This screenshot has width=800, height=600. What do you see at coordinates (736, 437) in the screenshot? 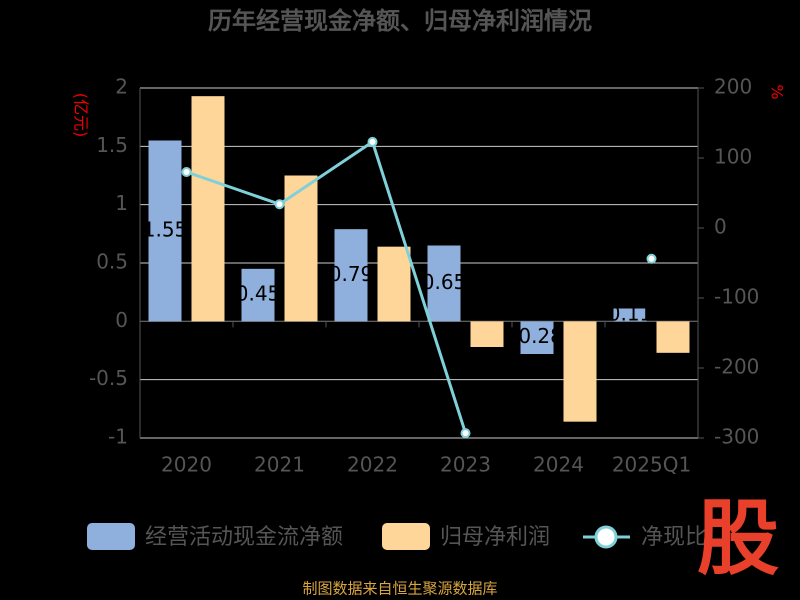
I see `y2-tick-label: -300` at bounding box center [736, 437].